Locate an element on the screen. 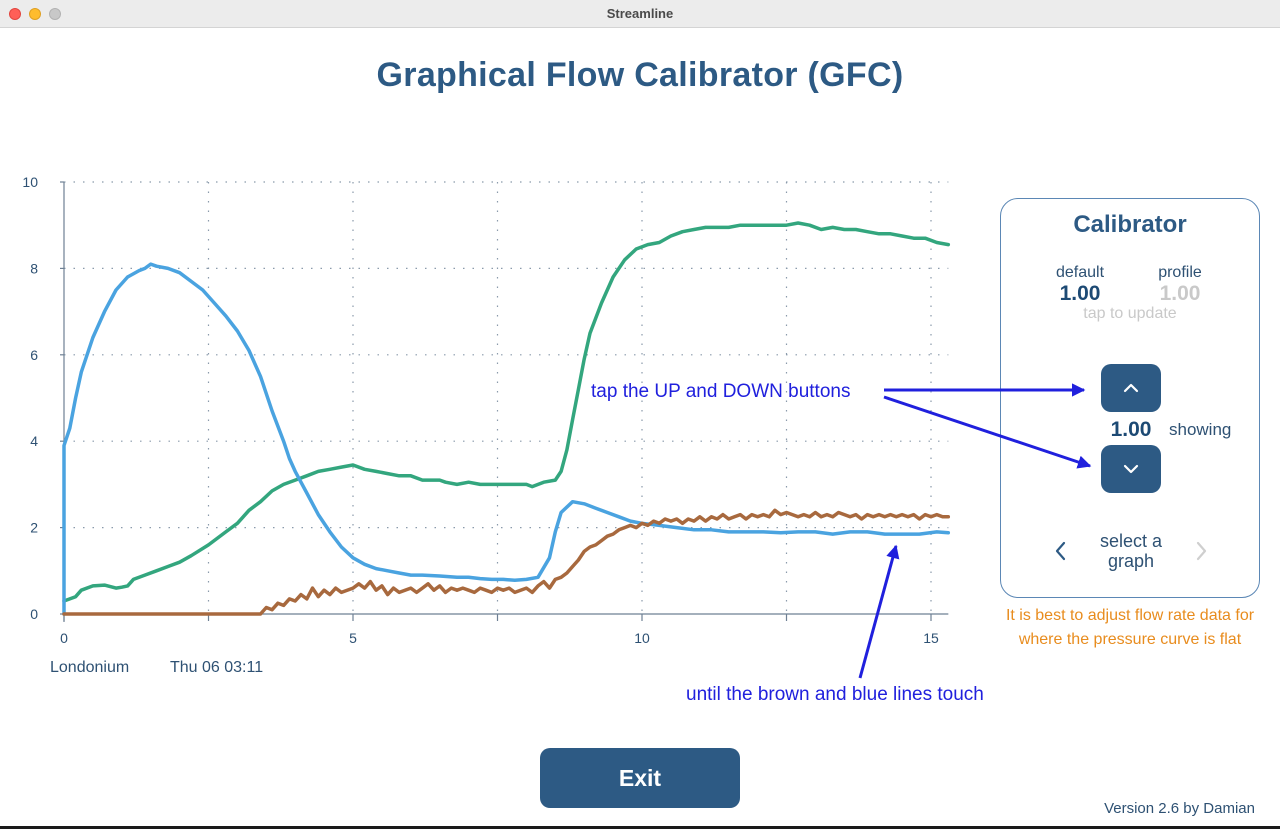  chevron-right-icon is located at coordinates (1201, 551).